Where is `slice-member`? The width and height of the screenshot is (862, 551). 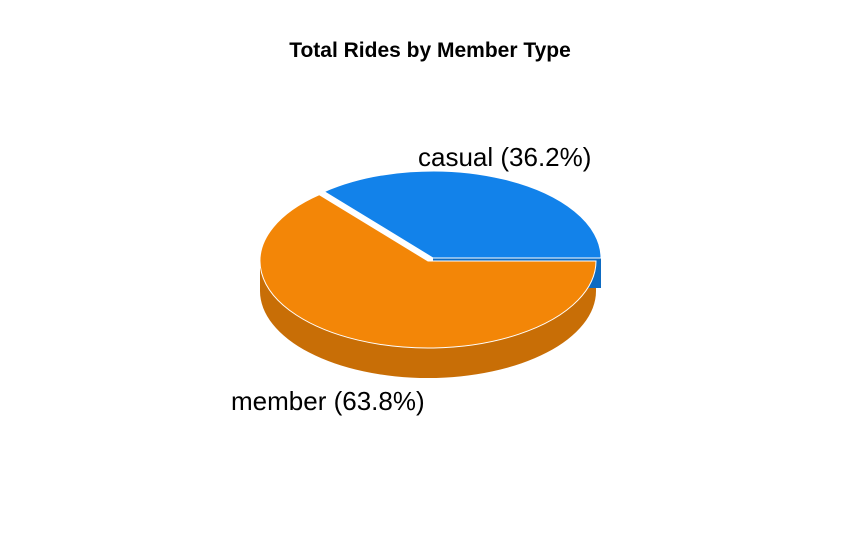 slice-member is located at coordinates (428, 271).